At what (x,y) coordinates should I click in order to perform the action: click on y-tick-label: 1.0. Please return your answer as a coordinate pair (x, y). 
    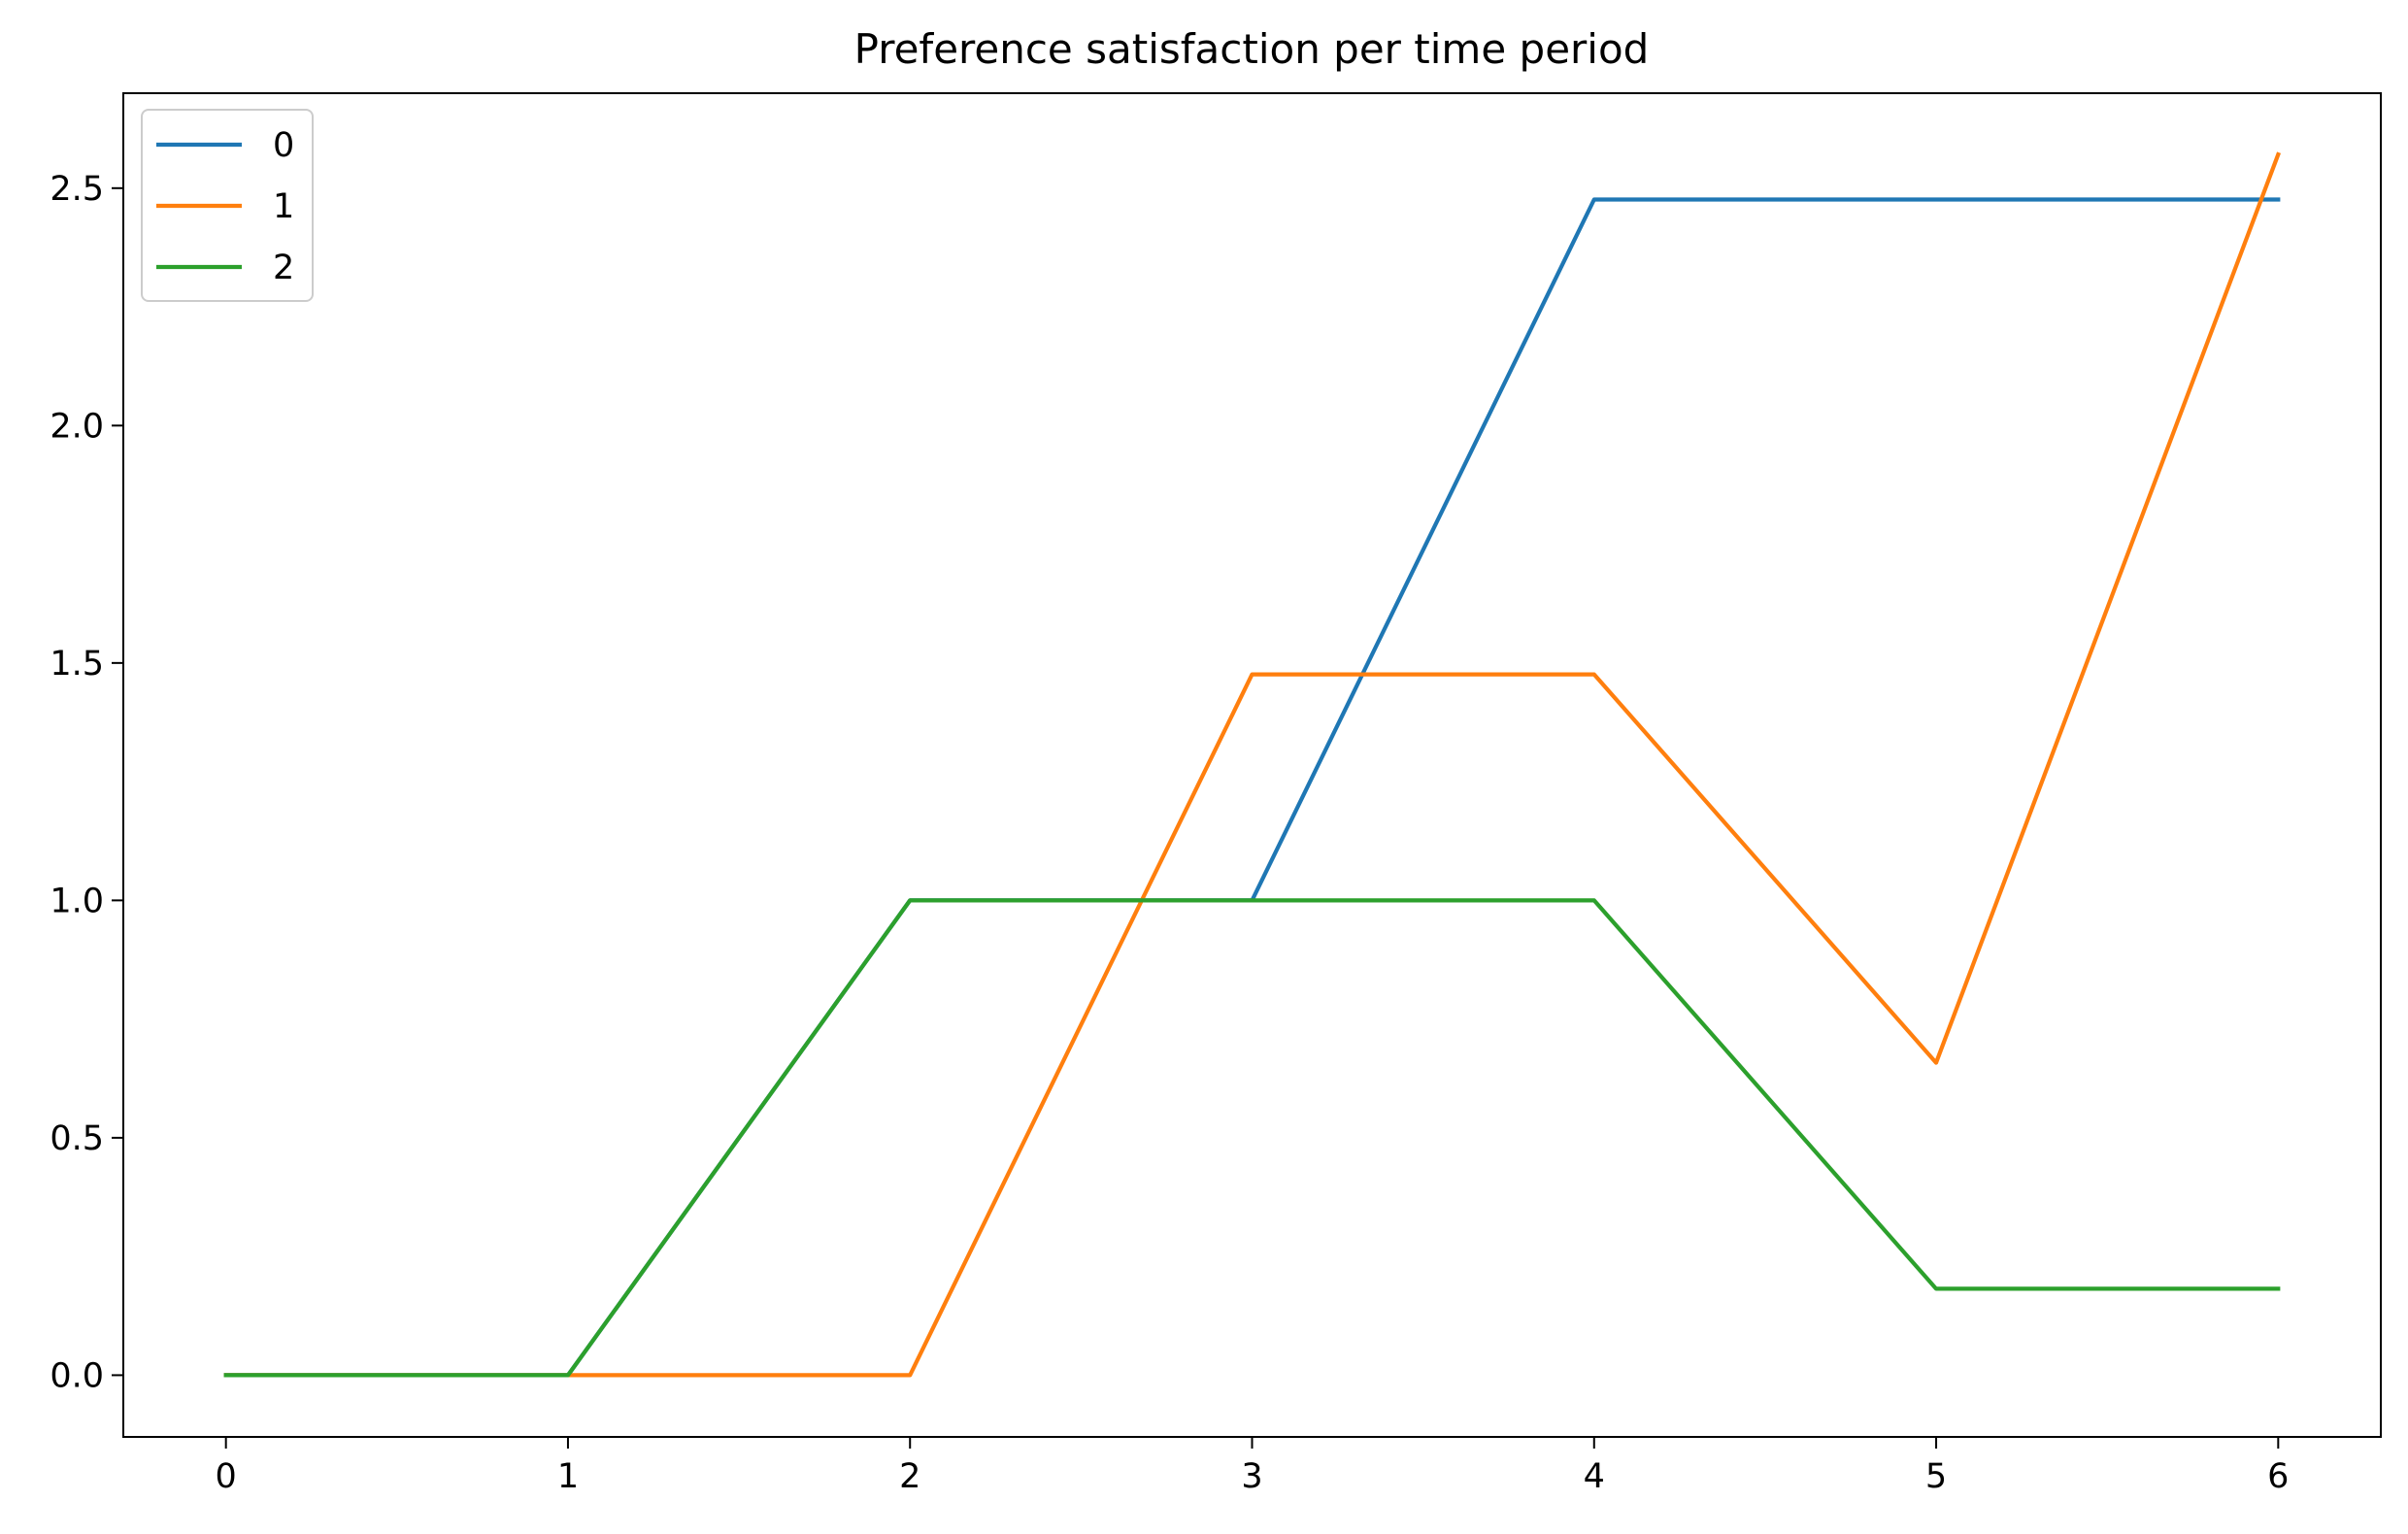
    Looking at the image, I should click on (77, 901).